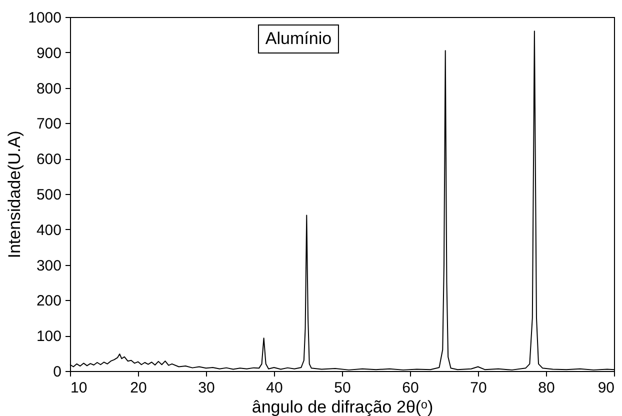 Image resolution: width=622 pixels, height=416 pixels. I want to click on y-tick-label: 500, so click(49, 195).